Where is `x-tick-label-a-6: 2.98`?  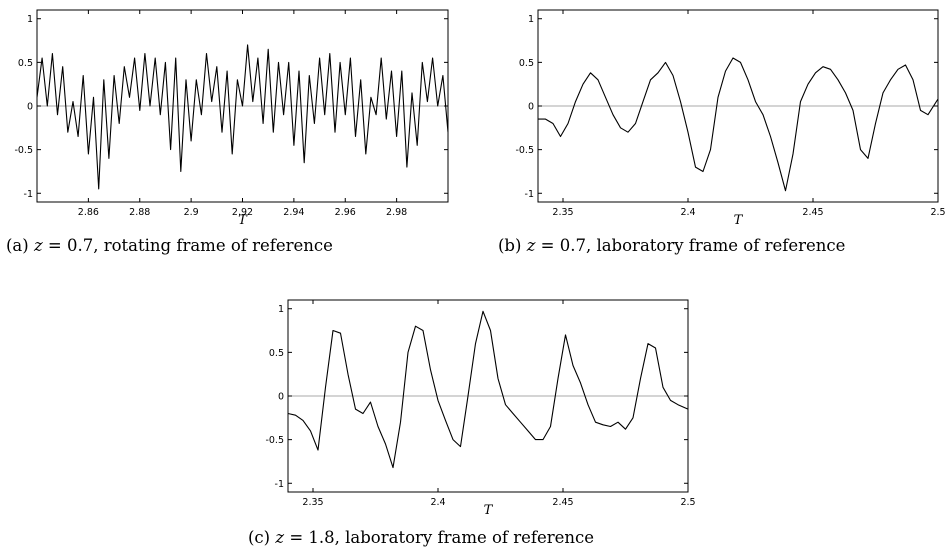 x-tick-label-a-6: 2.98 is located at coordinates (396, 212).